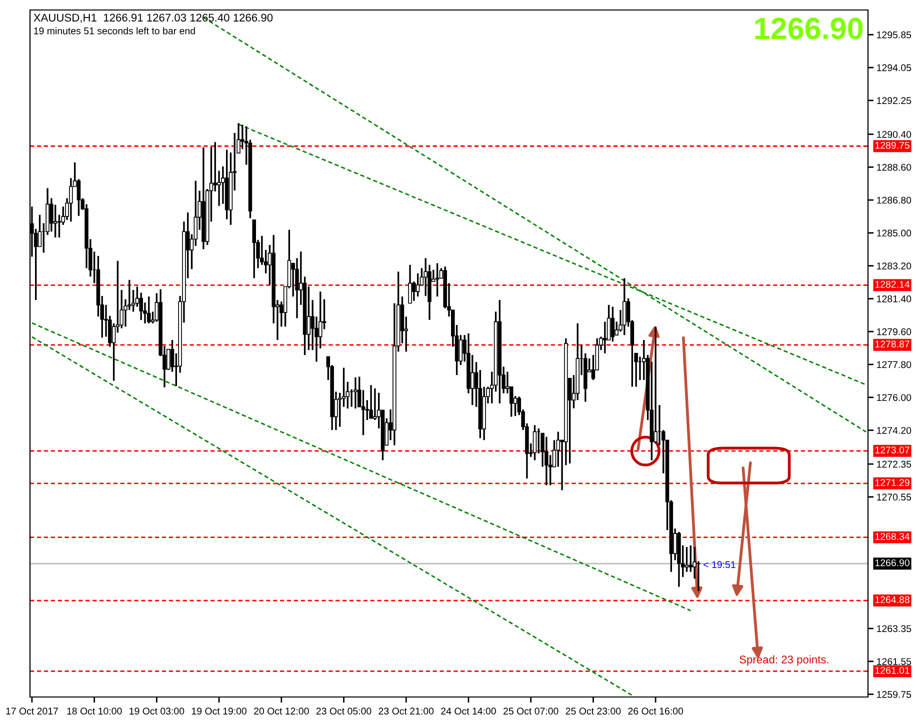  Describe the element at coordinates (892, 482) in the screenshot. I see `ref-line-label: 1271.29` at that location.